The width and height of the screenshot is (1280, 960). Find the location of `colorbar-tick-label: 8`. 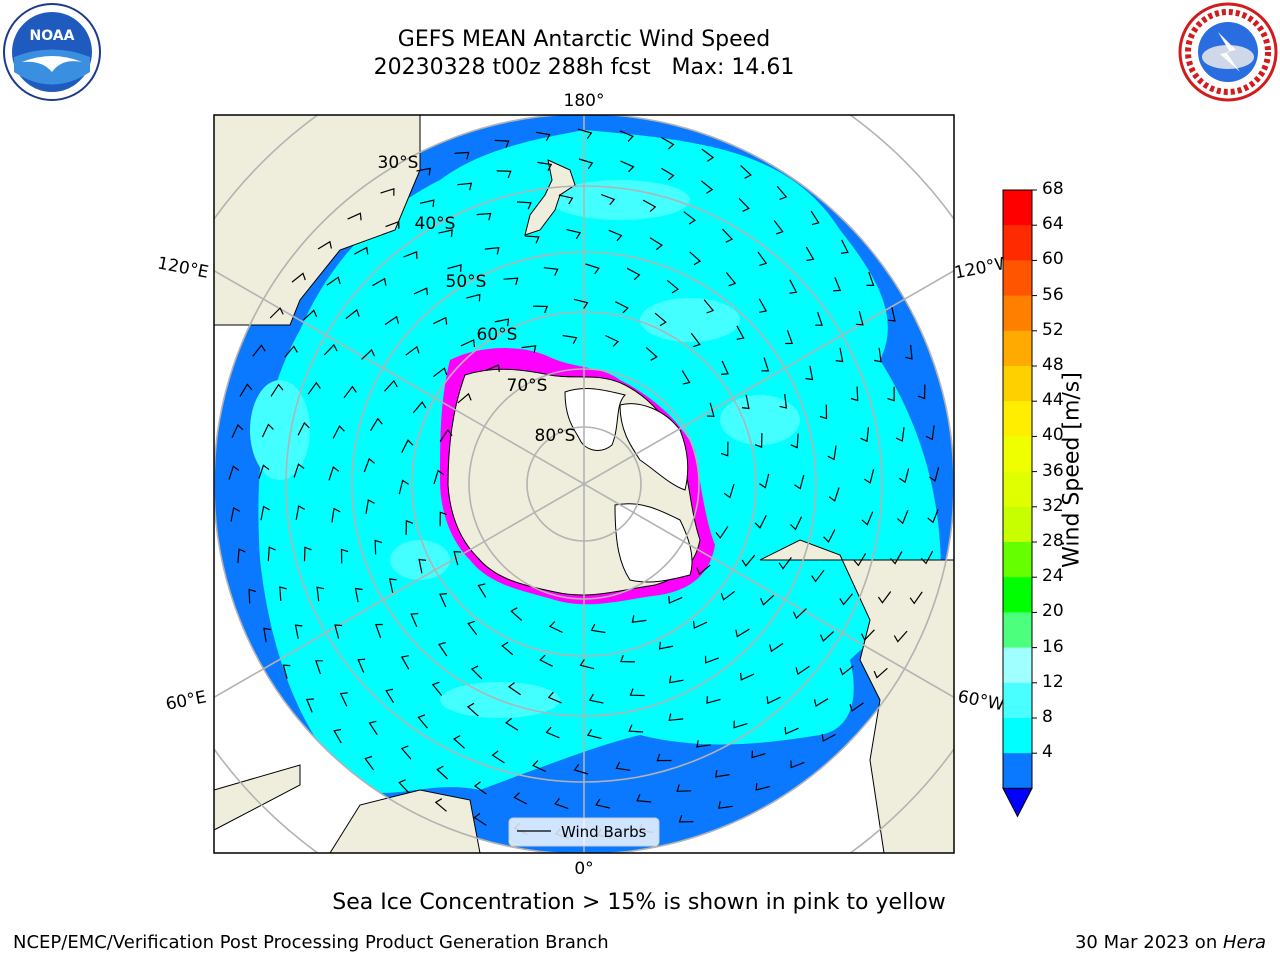

colorbar-tick-label: 8 is located at coordinates (1047, 717).